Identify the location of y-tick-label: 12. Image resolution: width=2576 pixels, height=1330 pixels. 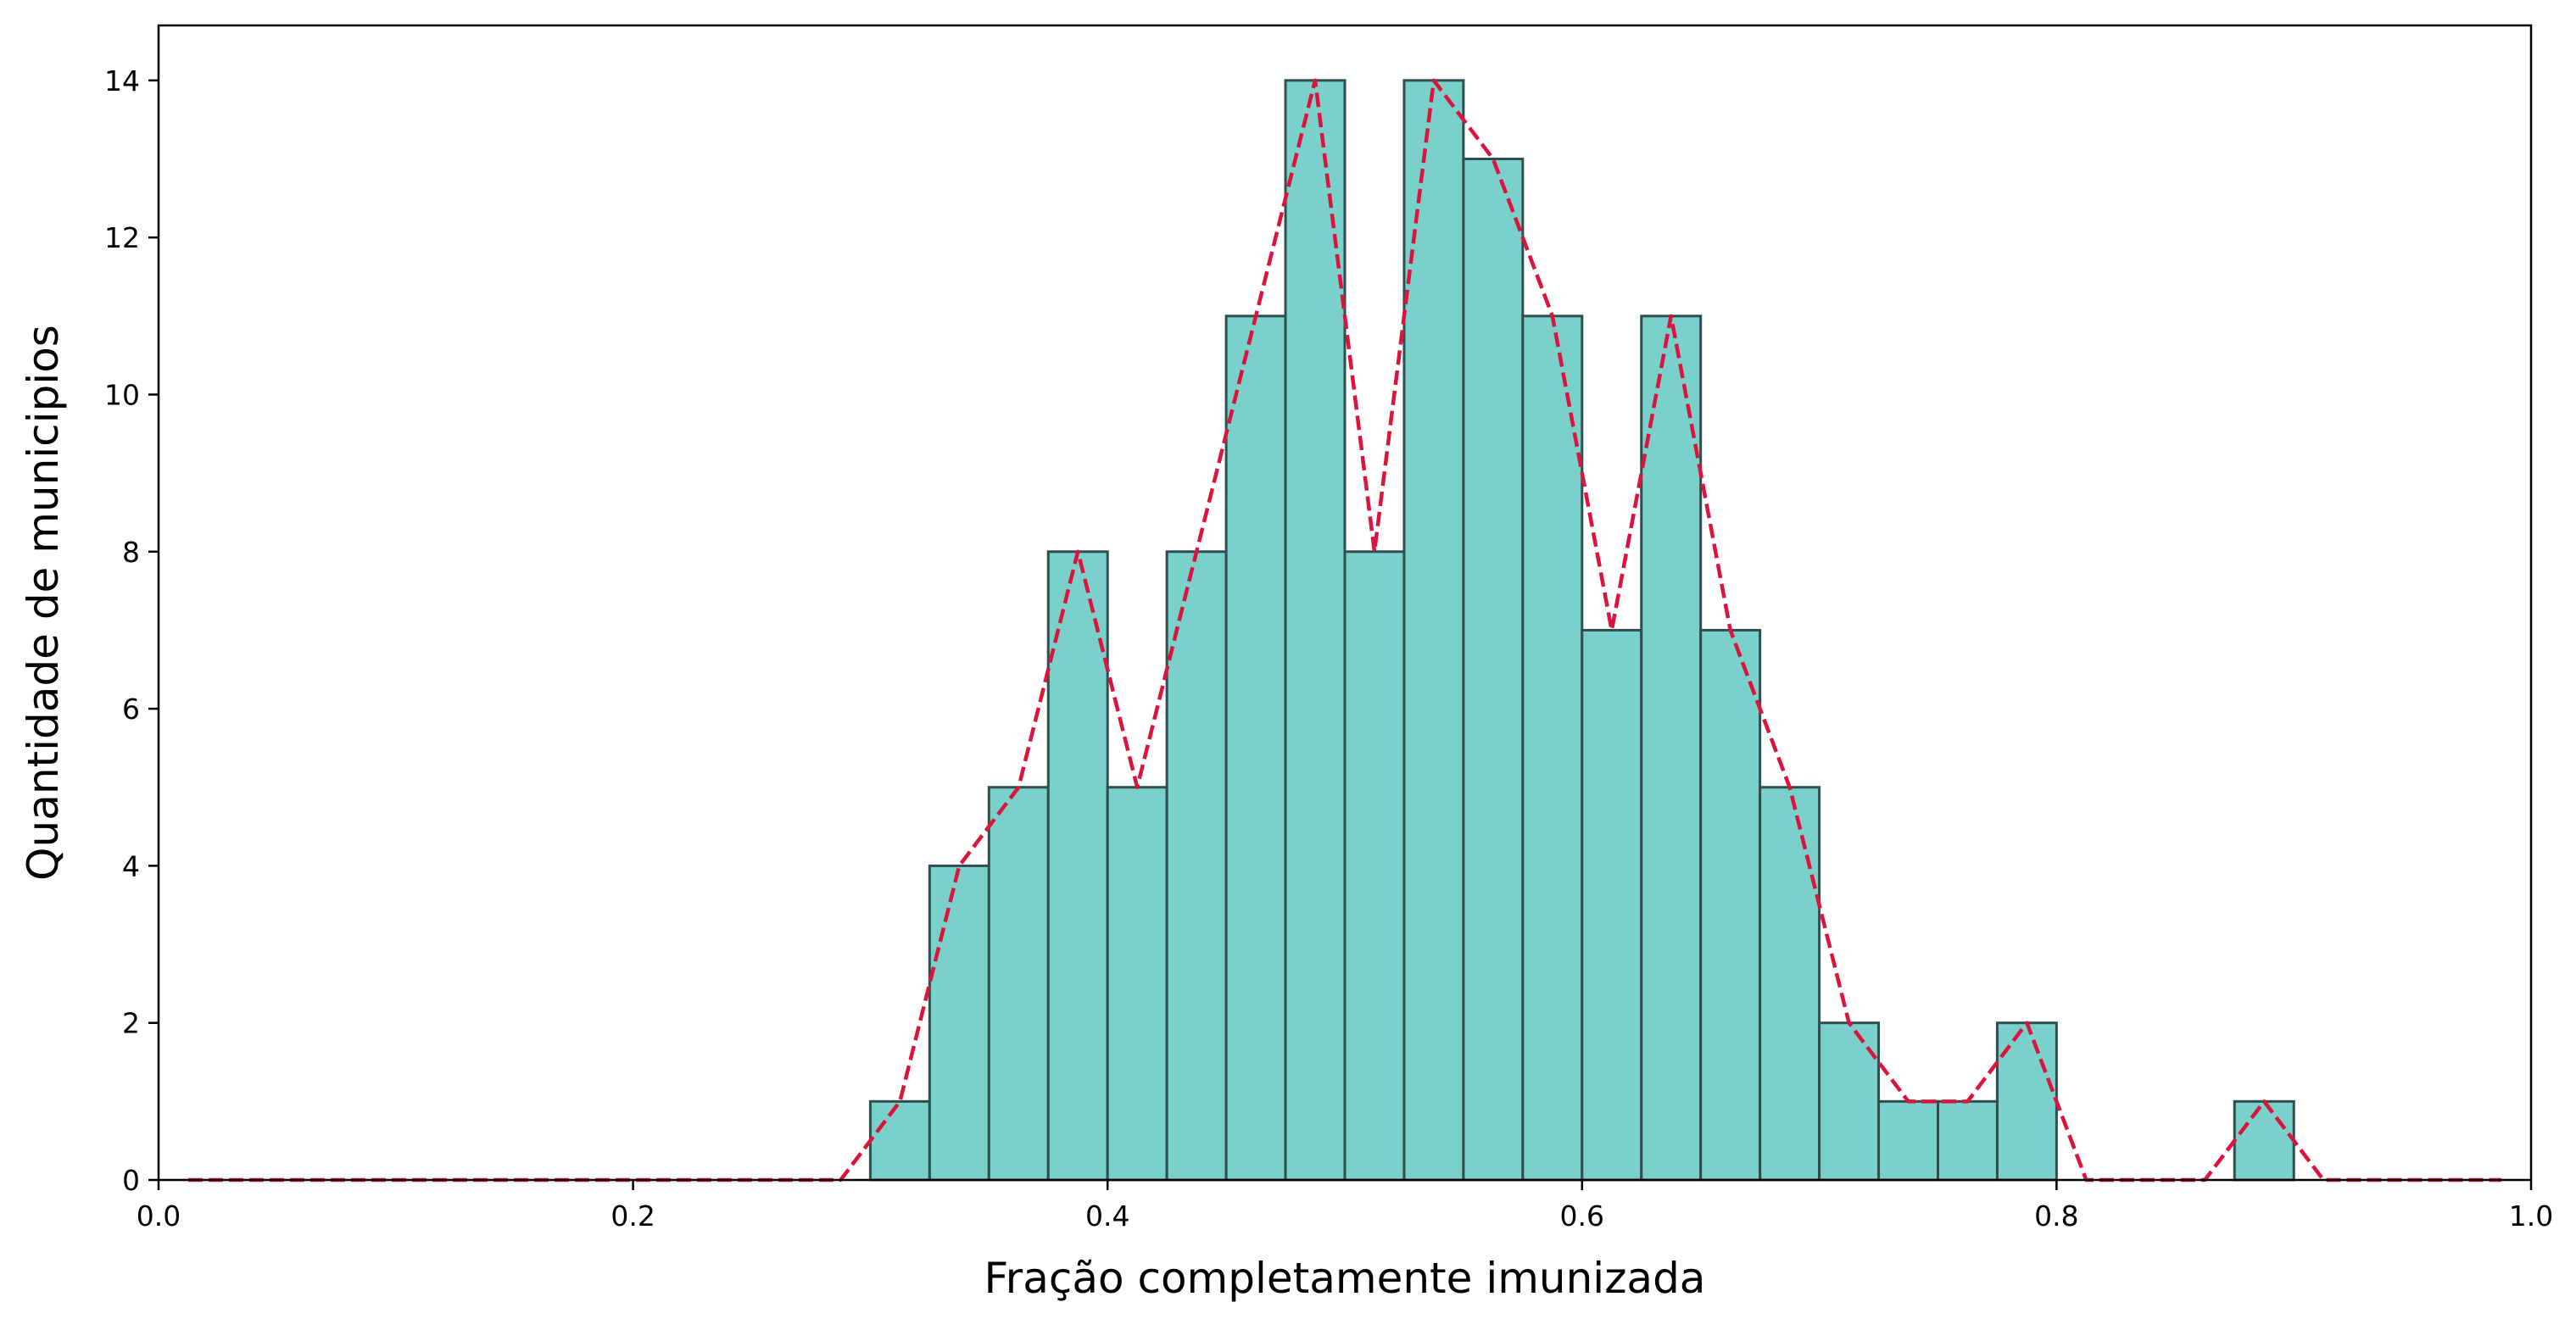
(122, 238).